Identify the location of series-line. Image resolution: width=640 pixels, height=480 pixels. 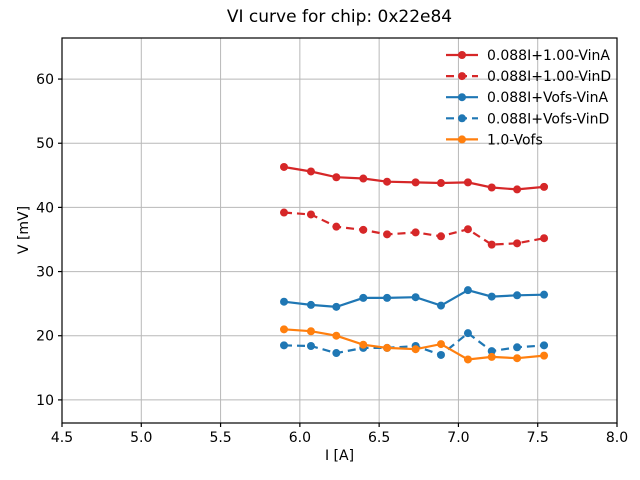
(414, 228).